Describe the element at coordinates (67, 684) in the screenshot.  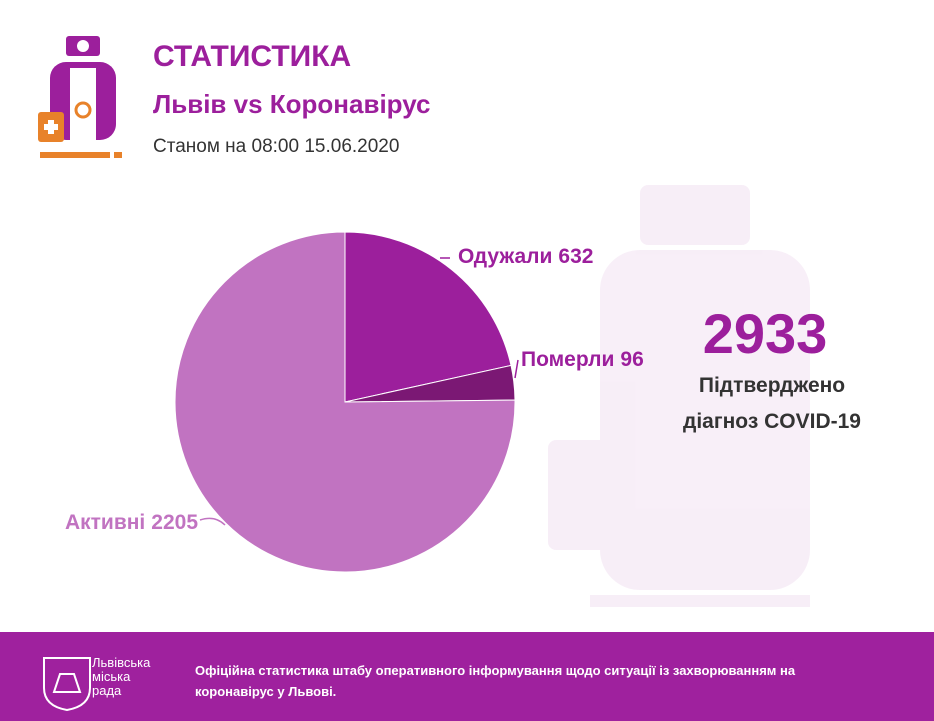
I see `coat-of-arms` at that location.